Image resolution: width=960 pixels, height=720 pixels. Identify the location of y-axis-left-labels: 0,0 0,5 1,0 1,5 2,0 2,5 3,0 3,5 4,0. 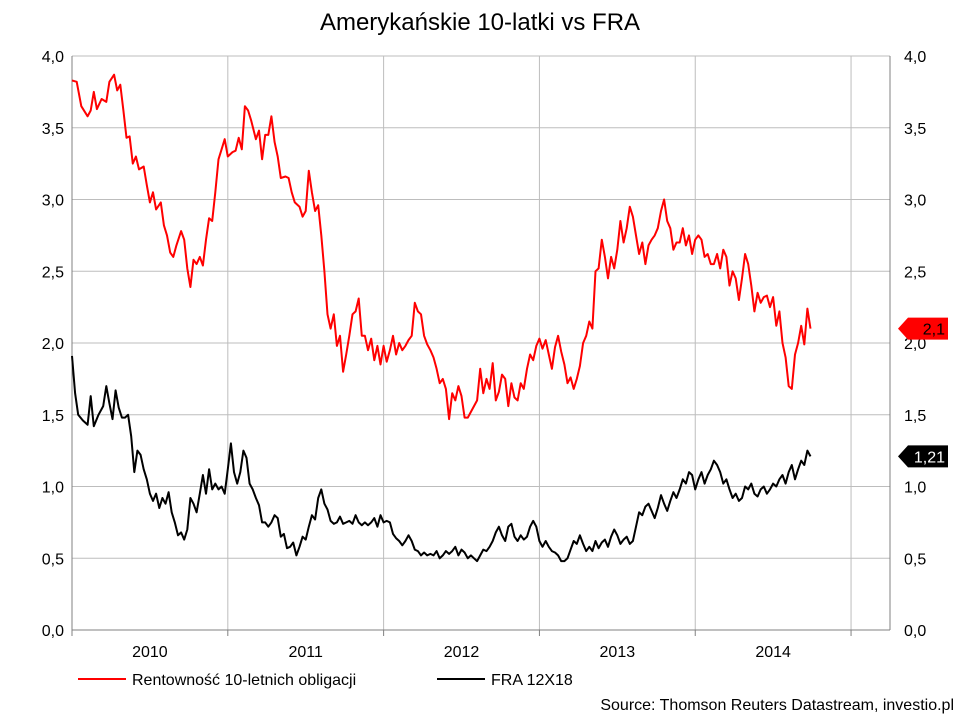
(53, 344).